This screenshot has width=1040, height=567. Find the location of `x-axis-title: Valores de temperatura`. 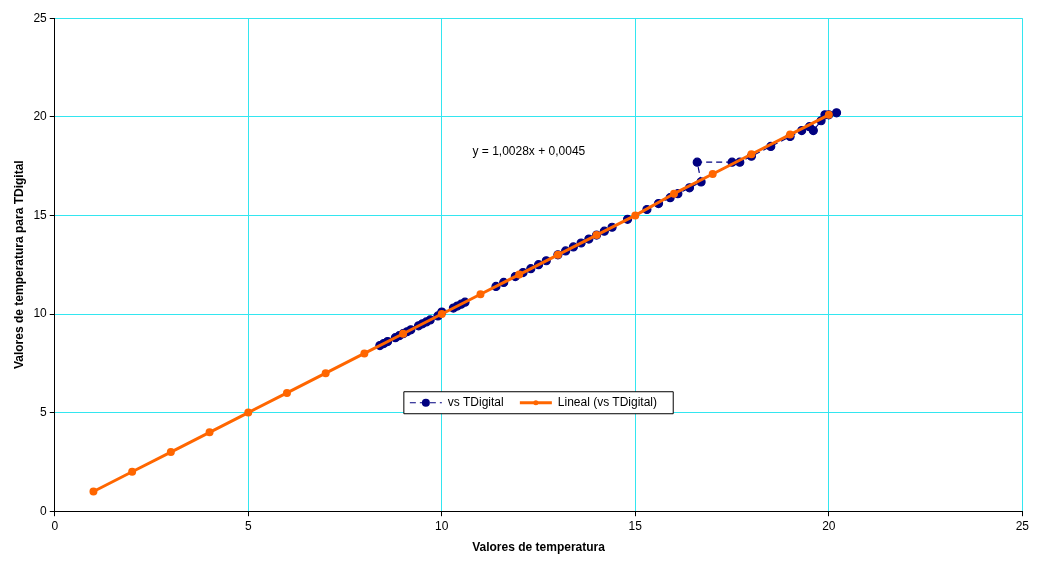

x-axis-title: Valores de temperatura is located at coordinates (539, 547).